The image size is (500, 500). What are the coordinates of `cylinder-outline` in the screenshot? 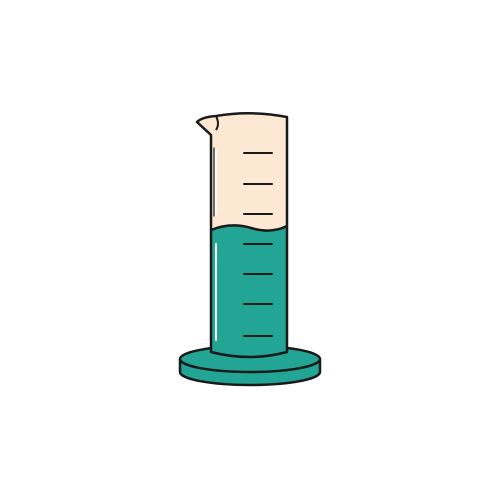 It's located at (242, 235).